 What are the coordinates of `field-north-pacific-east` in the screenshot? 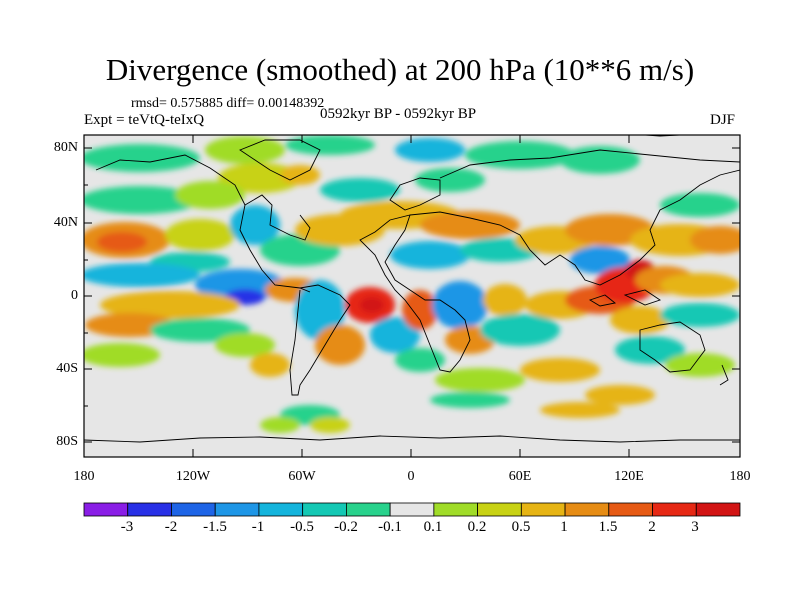 It's located at (715, 240).